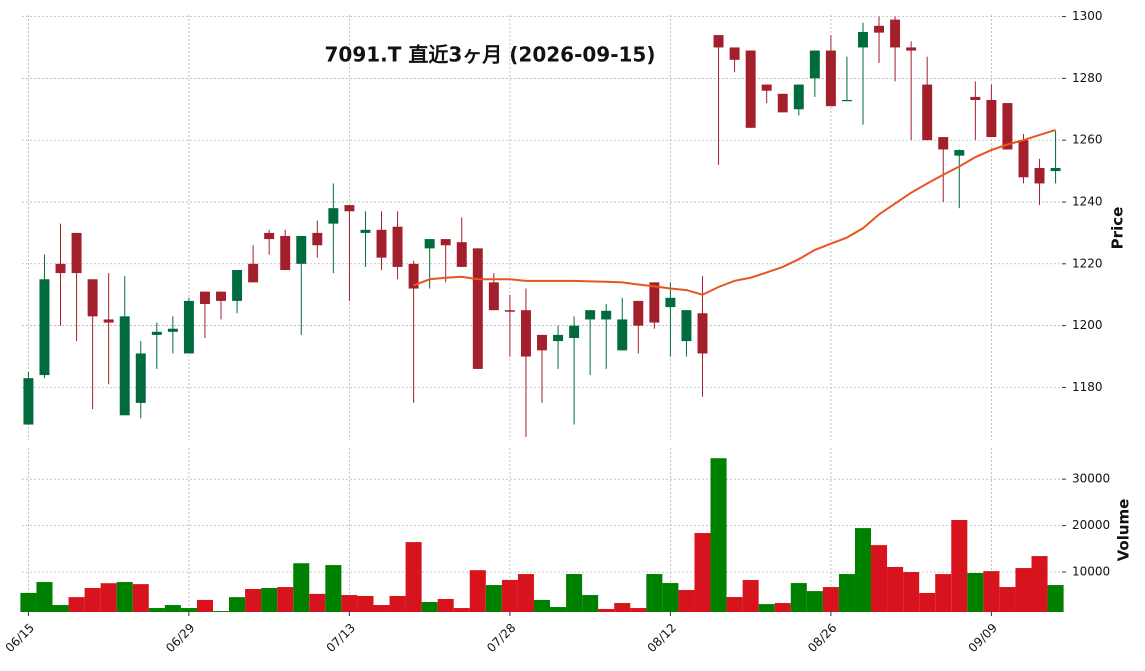 This screenshot has height=671, width=1145. Describe the element at coordinates (662, 638) in the screenshot. I see `x-tick-label: 08/12` at that location.